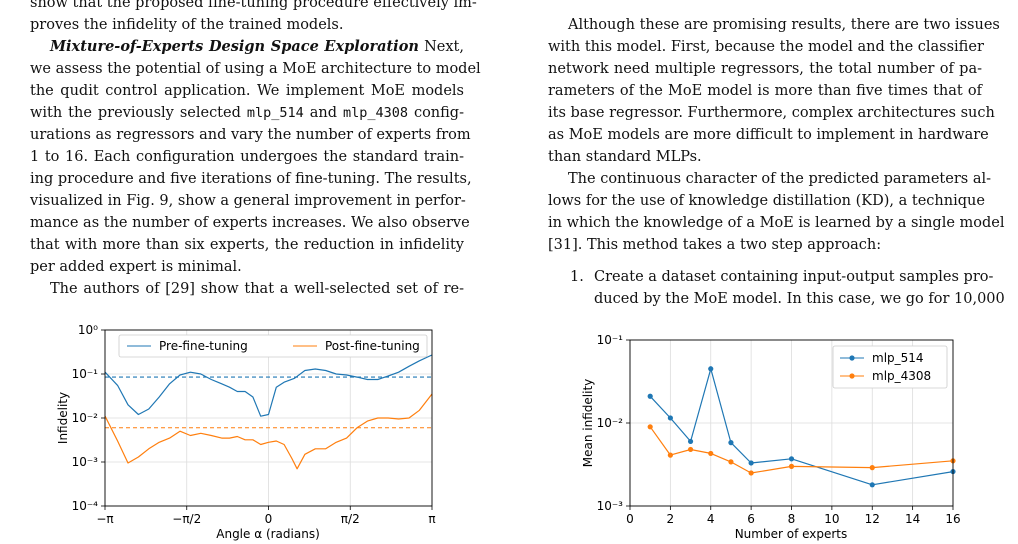 This screenshot has width=1018, height=544. I want to click on paragraph-text: with the previously selected, so click(138, 113).